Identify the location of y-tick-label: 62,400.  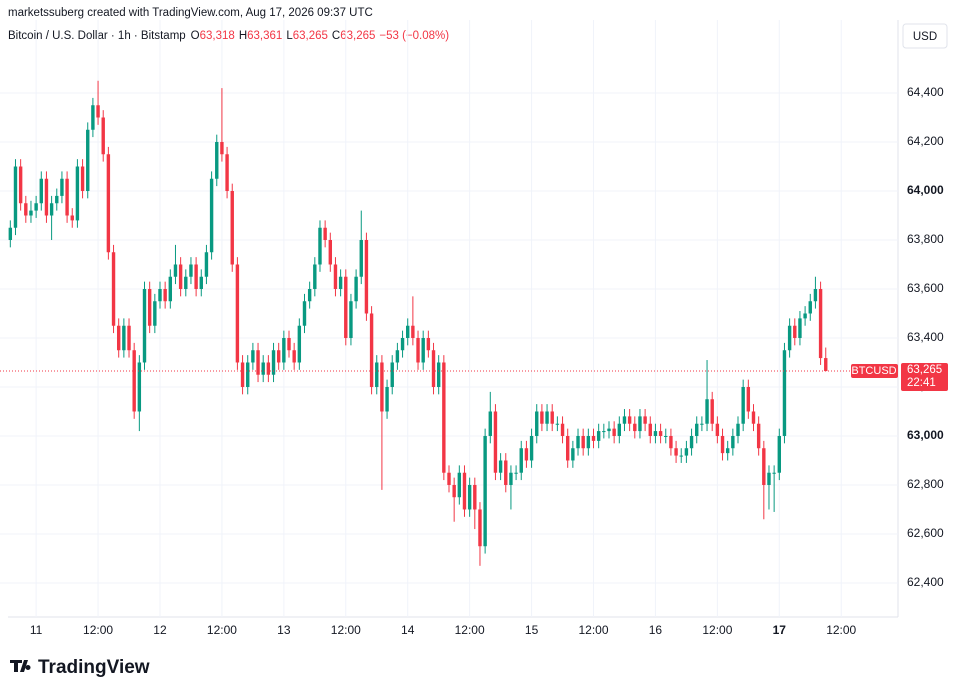
(925, 582).